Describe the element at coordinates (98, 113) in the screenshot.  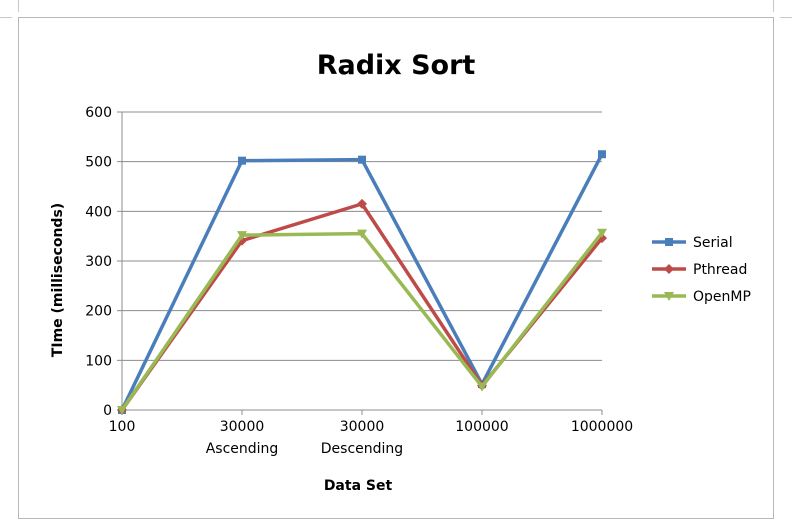
I see `y-tick-label: 600` at that location.